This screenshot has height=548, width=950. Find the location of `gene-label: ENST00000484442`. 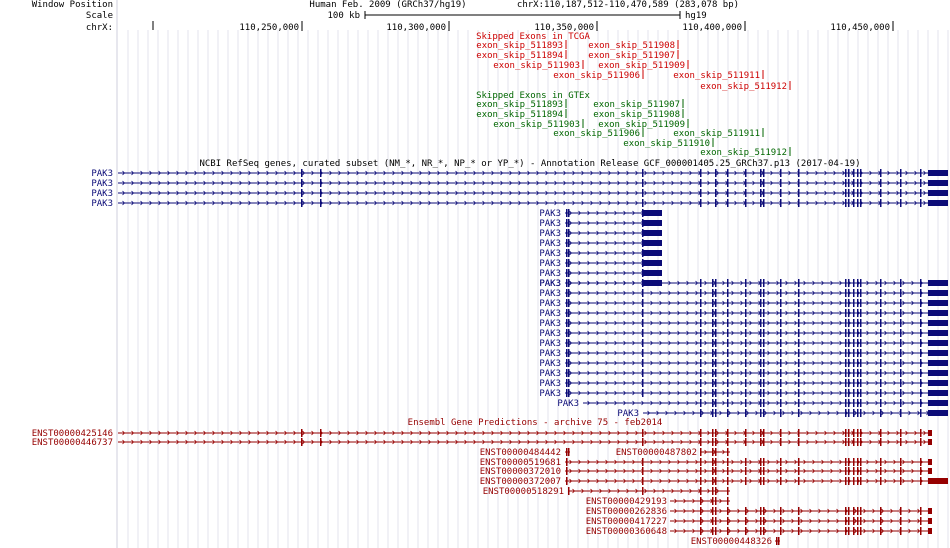

gene-label: ENST00000484442 is located at coordinates (520, 453).